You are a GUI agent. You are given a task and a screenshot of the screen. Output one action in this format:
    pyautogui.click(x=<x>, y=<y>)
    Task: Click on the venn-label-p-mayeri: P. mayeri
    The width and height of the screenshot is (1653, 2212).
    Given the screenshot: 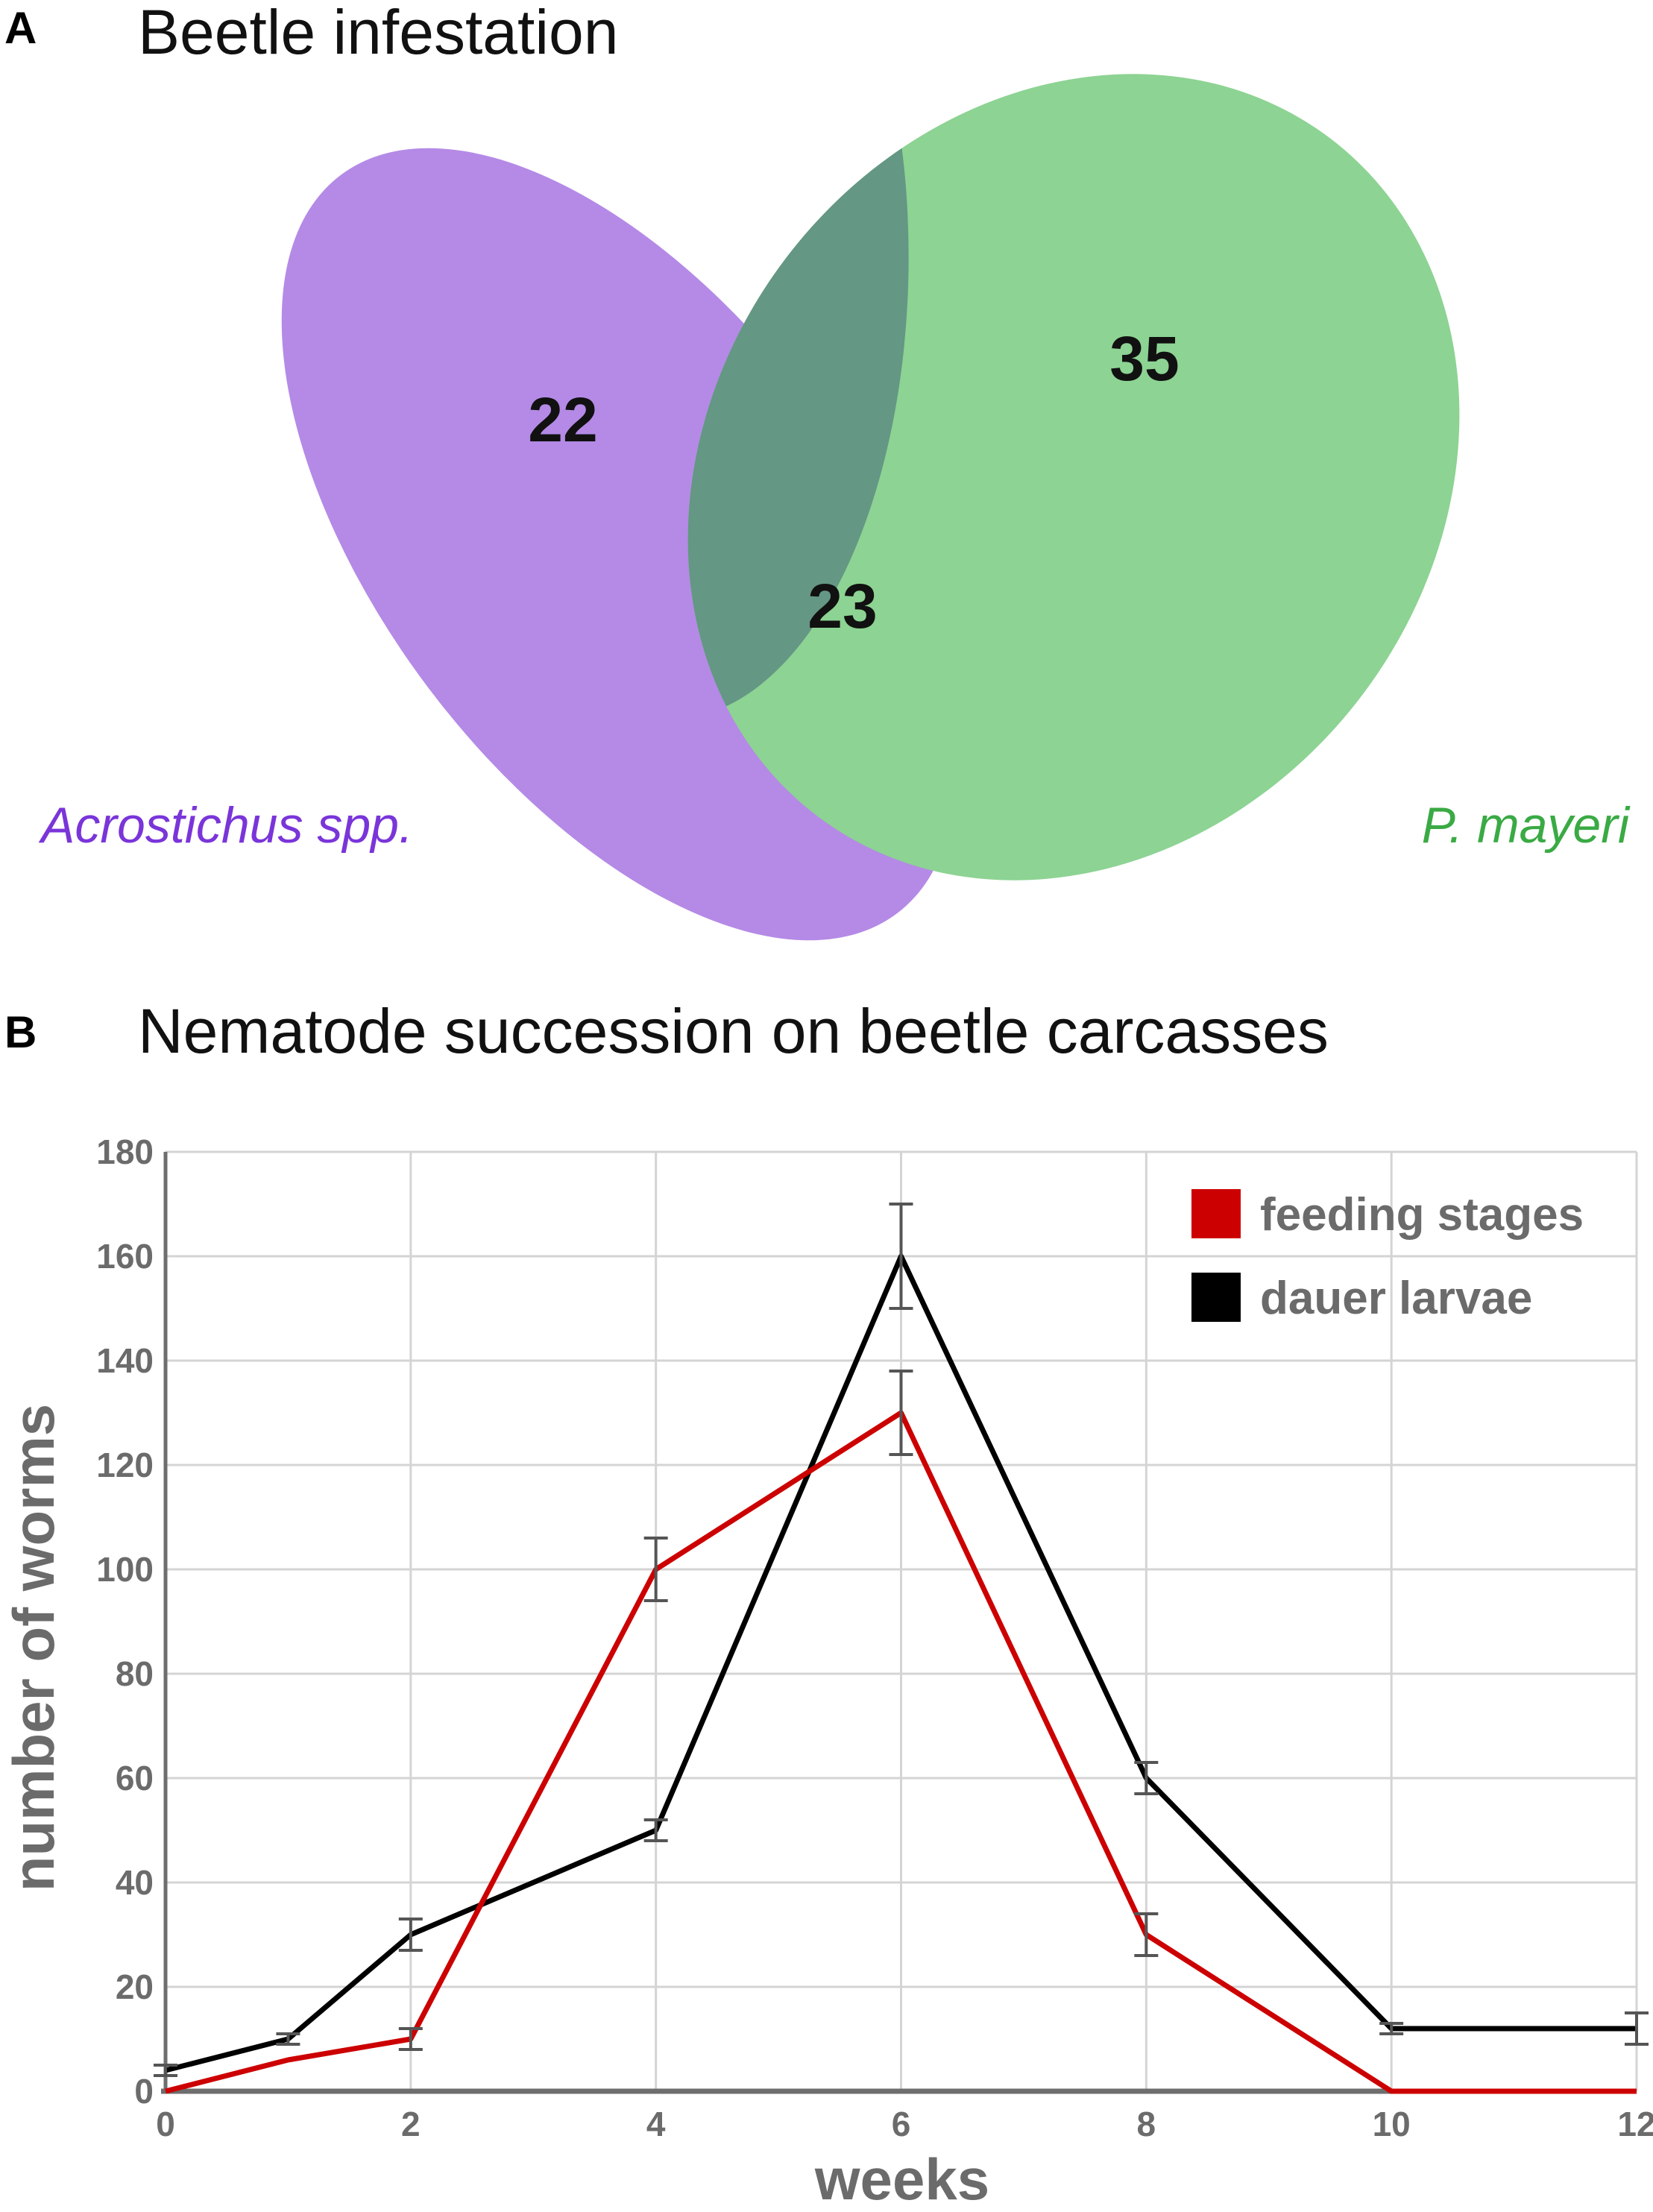 What is the action you would take?
    pyautogui.click(x=1526, y=825)
    